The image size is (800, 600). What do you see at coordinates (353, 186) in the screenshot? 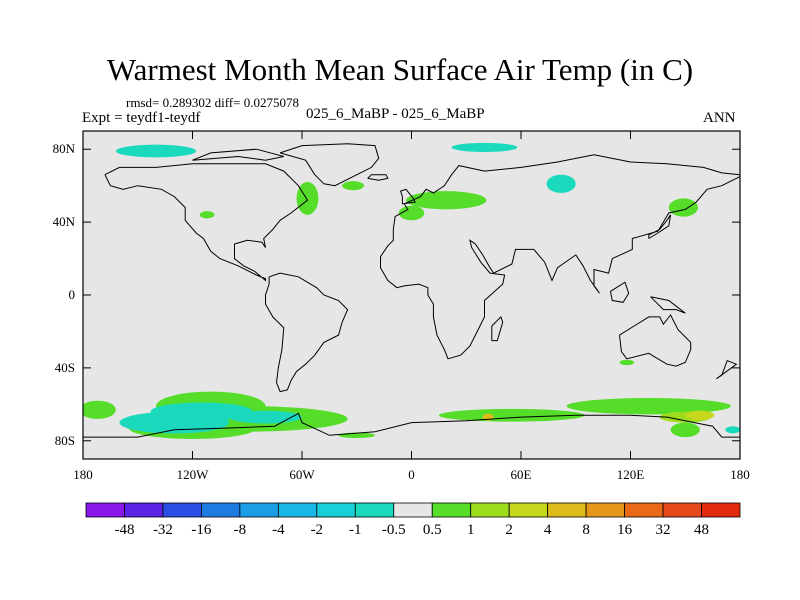
I see `anomaly-region-greenland-south` at bounding box center [353, 186].